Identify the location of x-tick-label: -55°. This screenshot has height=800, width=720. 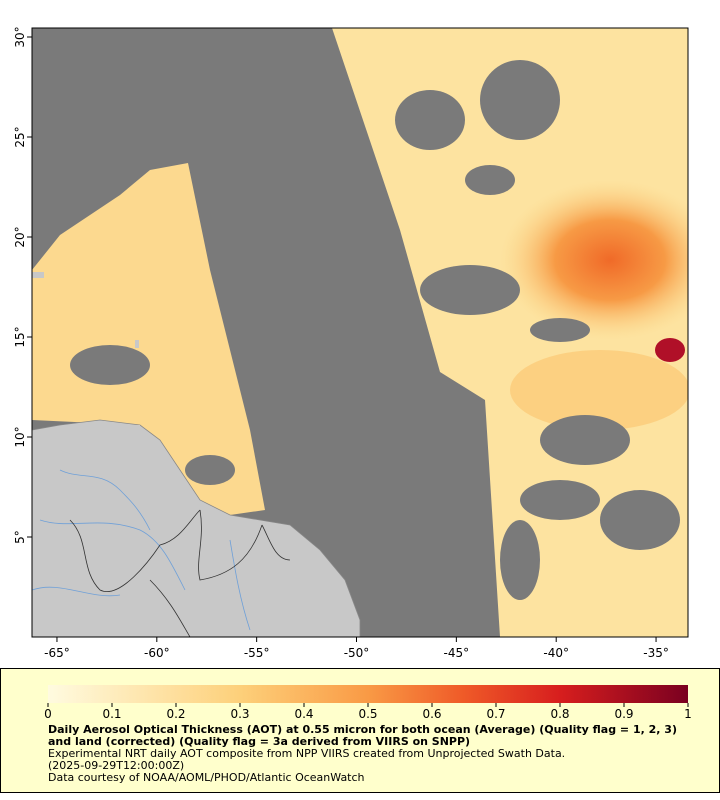
(257, 653).